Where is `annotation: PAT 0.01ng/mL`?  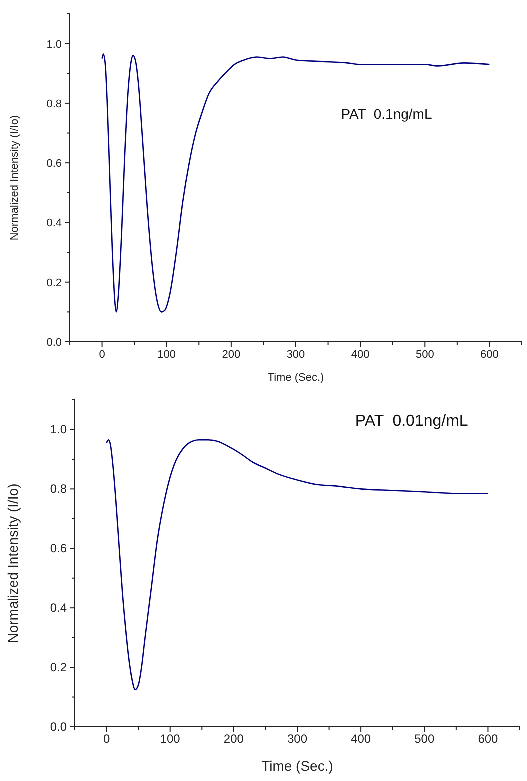
annotation: PAT 0.01ng/mL is located at coordinates (411, 421).